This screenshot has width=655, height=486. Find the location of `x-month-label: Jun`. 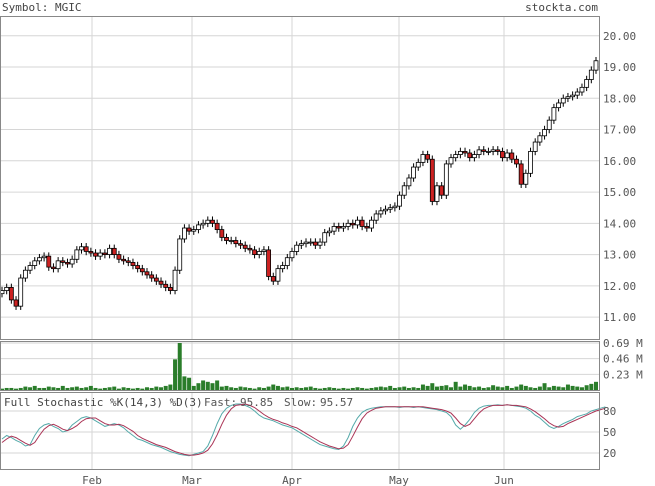

x-month-label: Jun is located at coordinates (504, 480).